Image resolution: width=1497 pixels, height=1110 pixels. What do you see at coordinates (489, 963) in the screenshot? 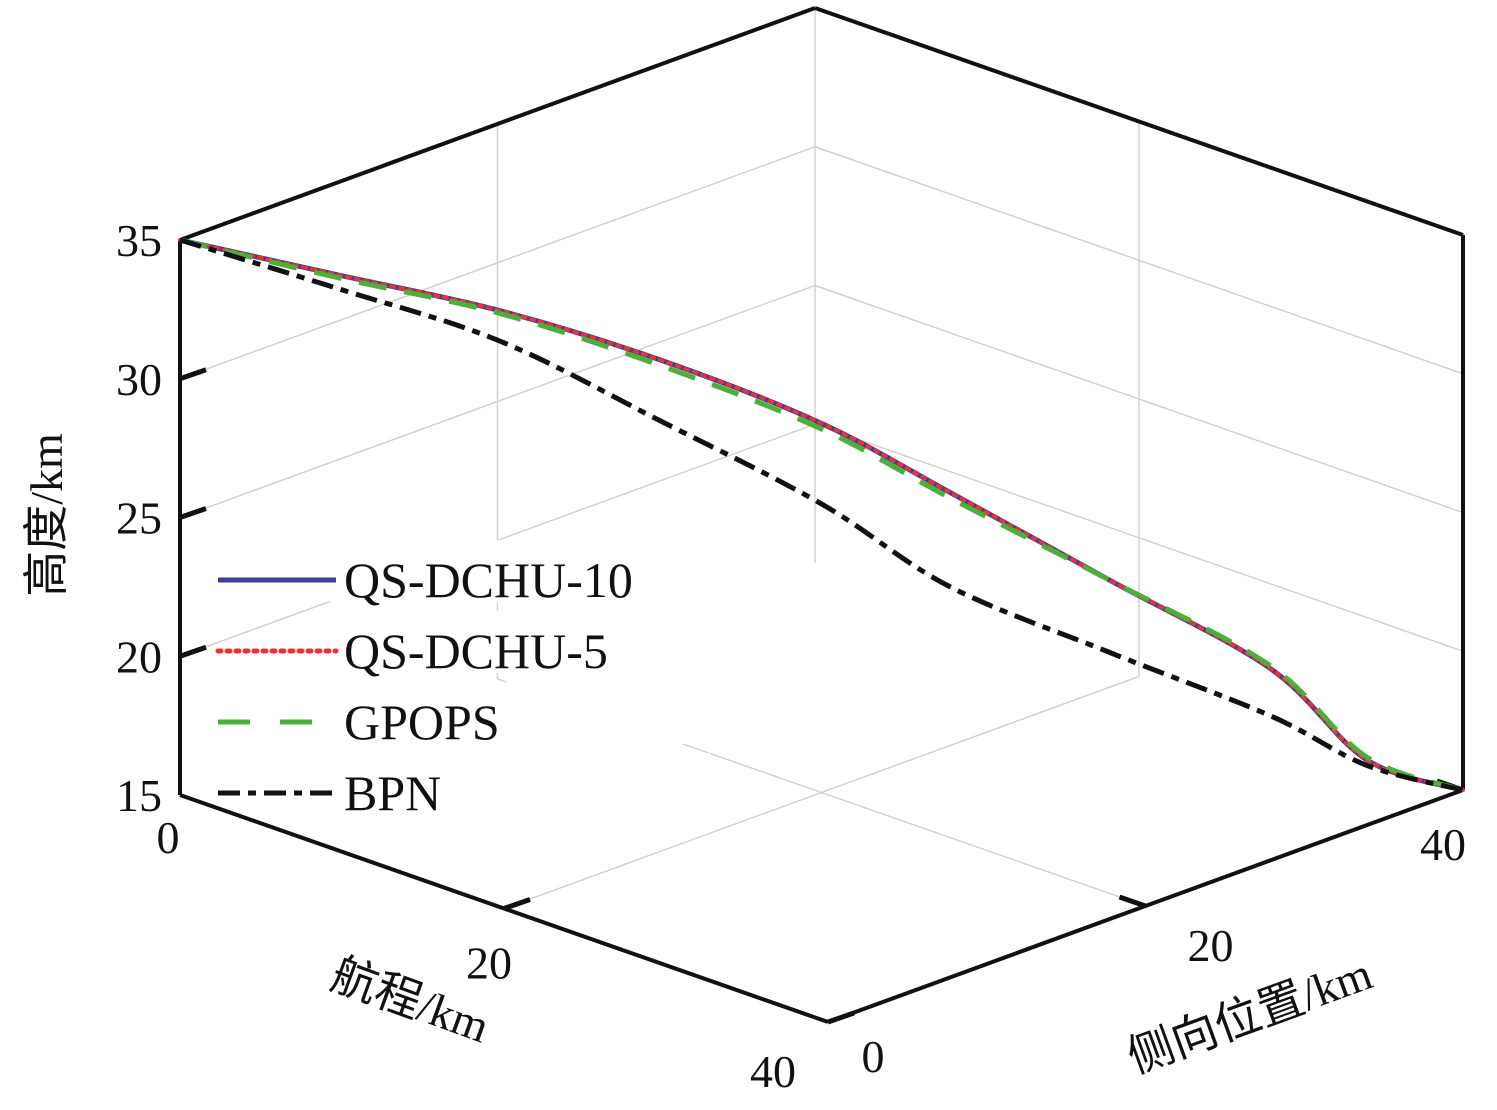
I see `x-tick-label: 20` at bounding box center [489, 963].